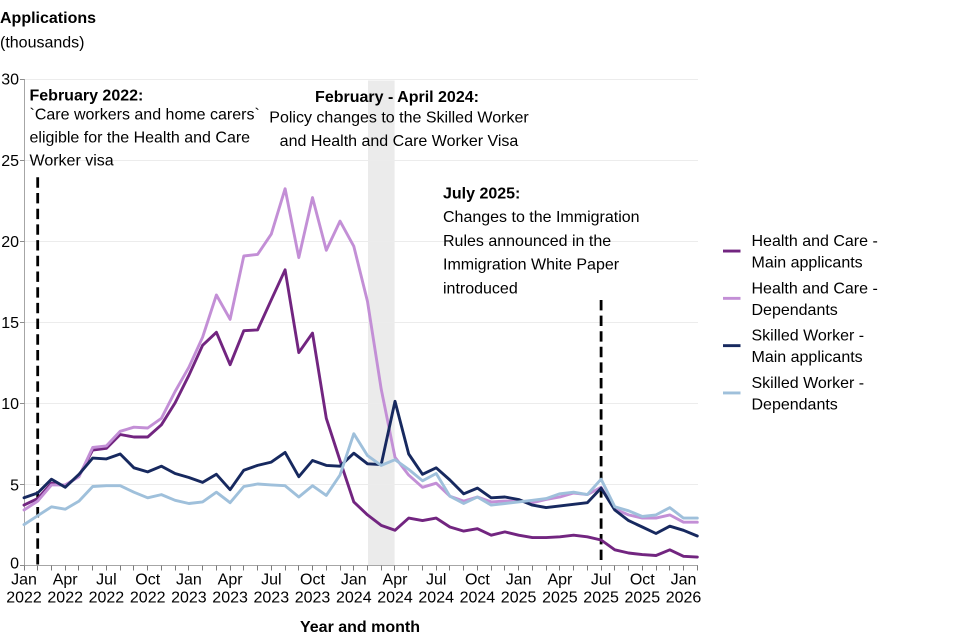 This screenshot has width=960, height=640. I want to click on svg-text: February 2022:, so click(87, 96).